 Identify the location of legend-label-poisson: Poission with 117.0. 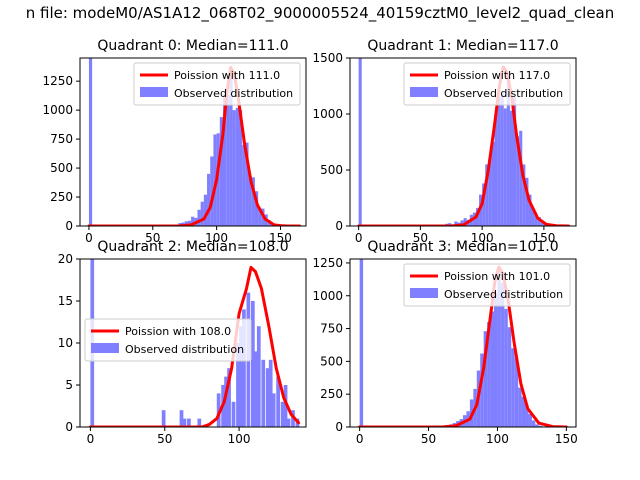
(497, 75).